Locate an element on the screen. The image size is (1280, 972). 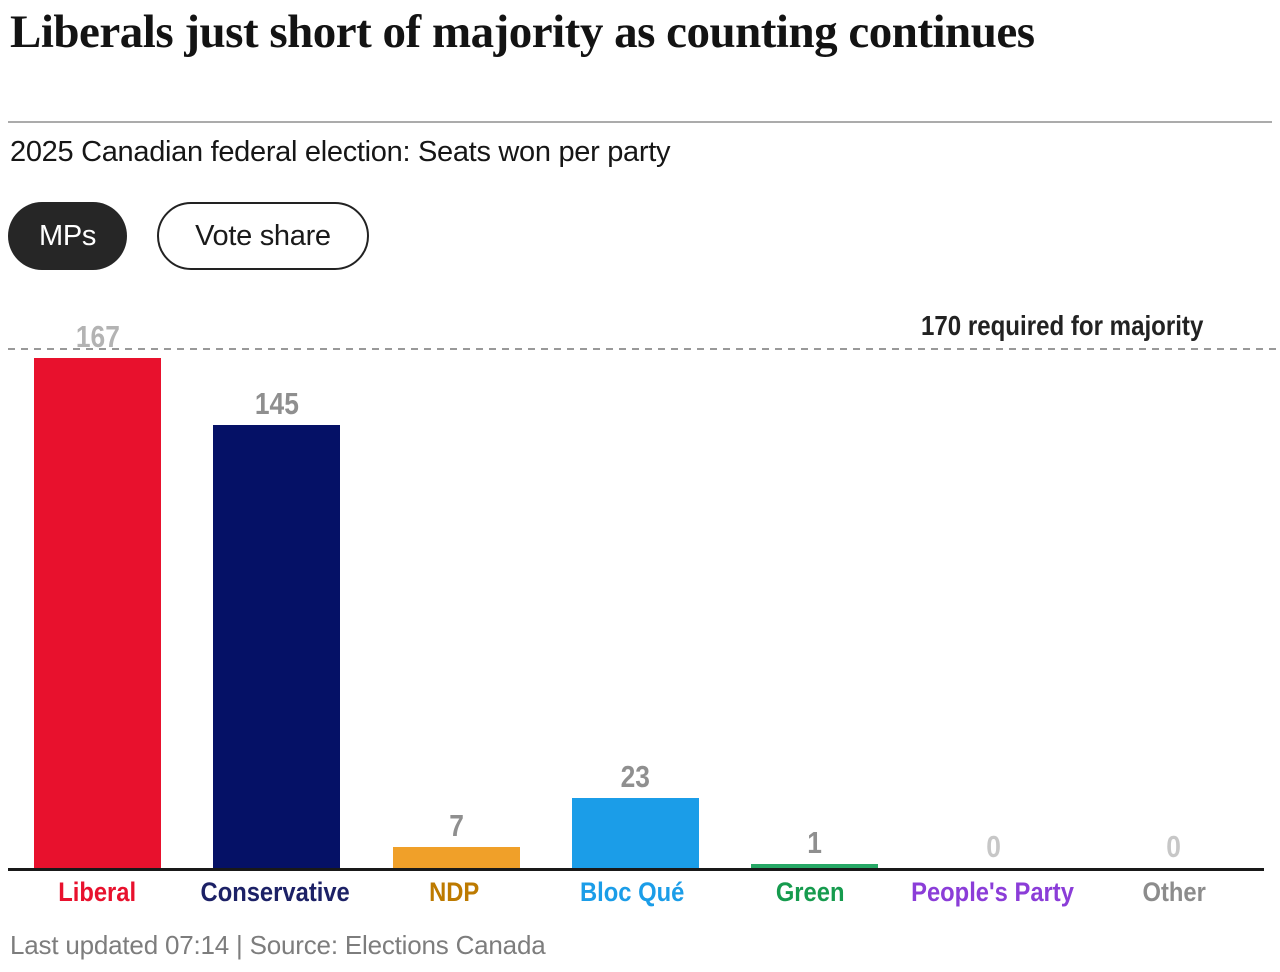
bar-column: 23 is located at coordinates (635, 814).